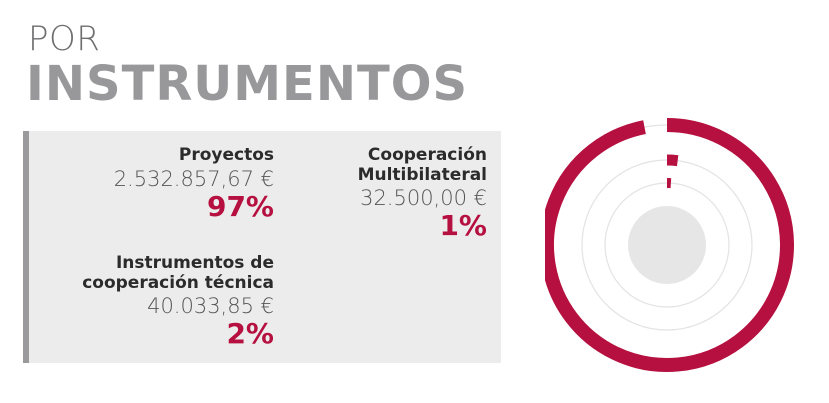 The image size is (829, 403). Describe the element at coordinates (240, 206) in the screenshot. I see `entry-percent: 97%` at that location.